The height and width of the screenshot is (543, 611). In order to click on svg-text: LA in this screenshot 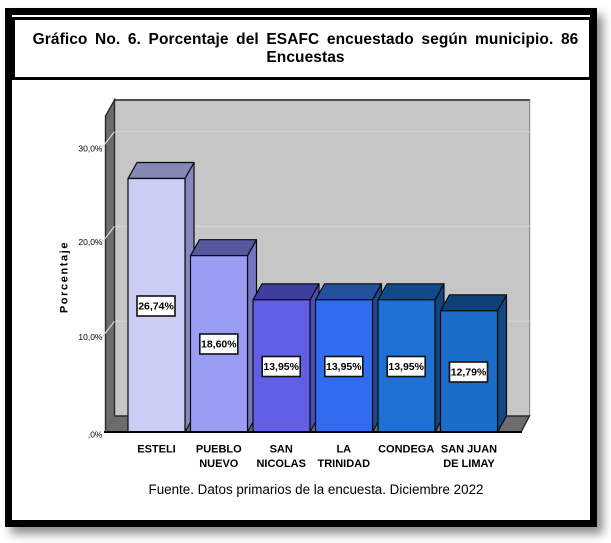, I will do `click(343, 450)`.